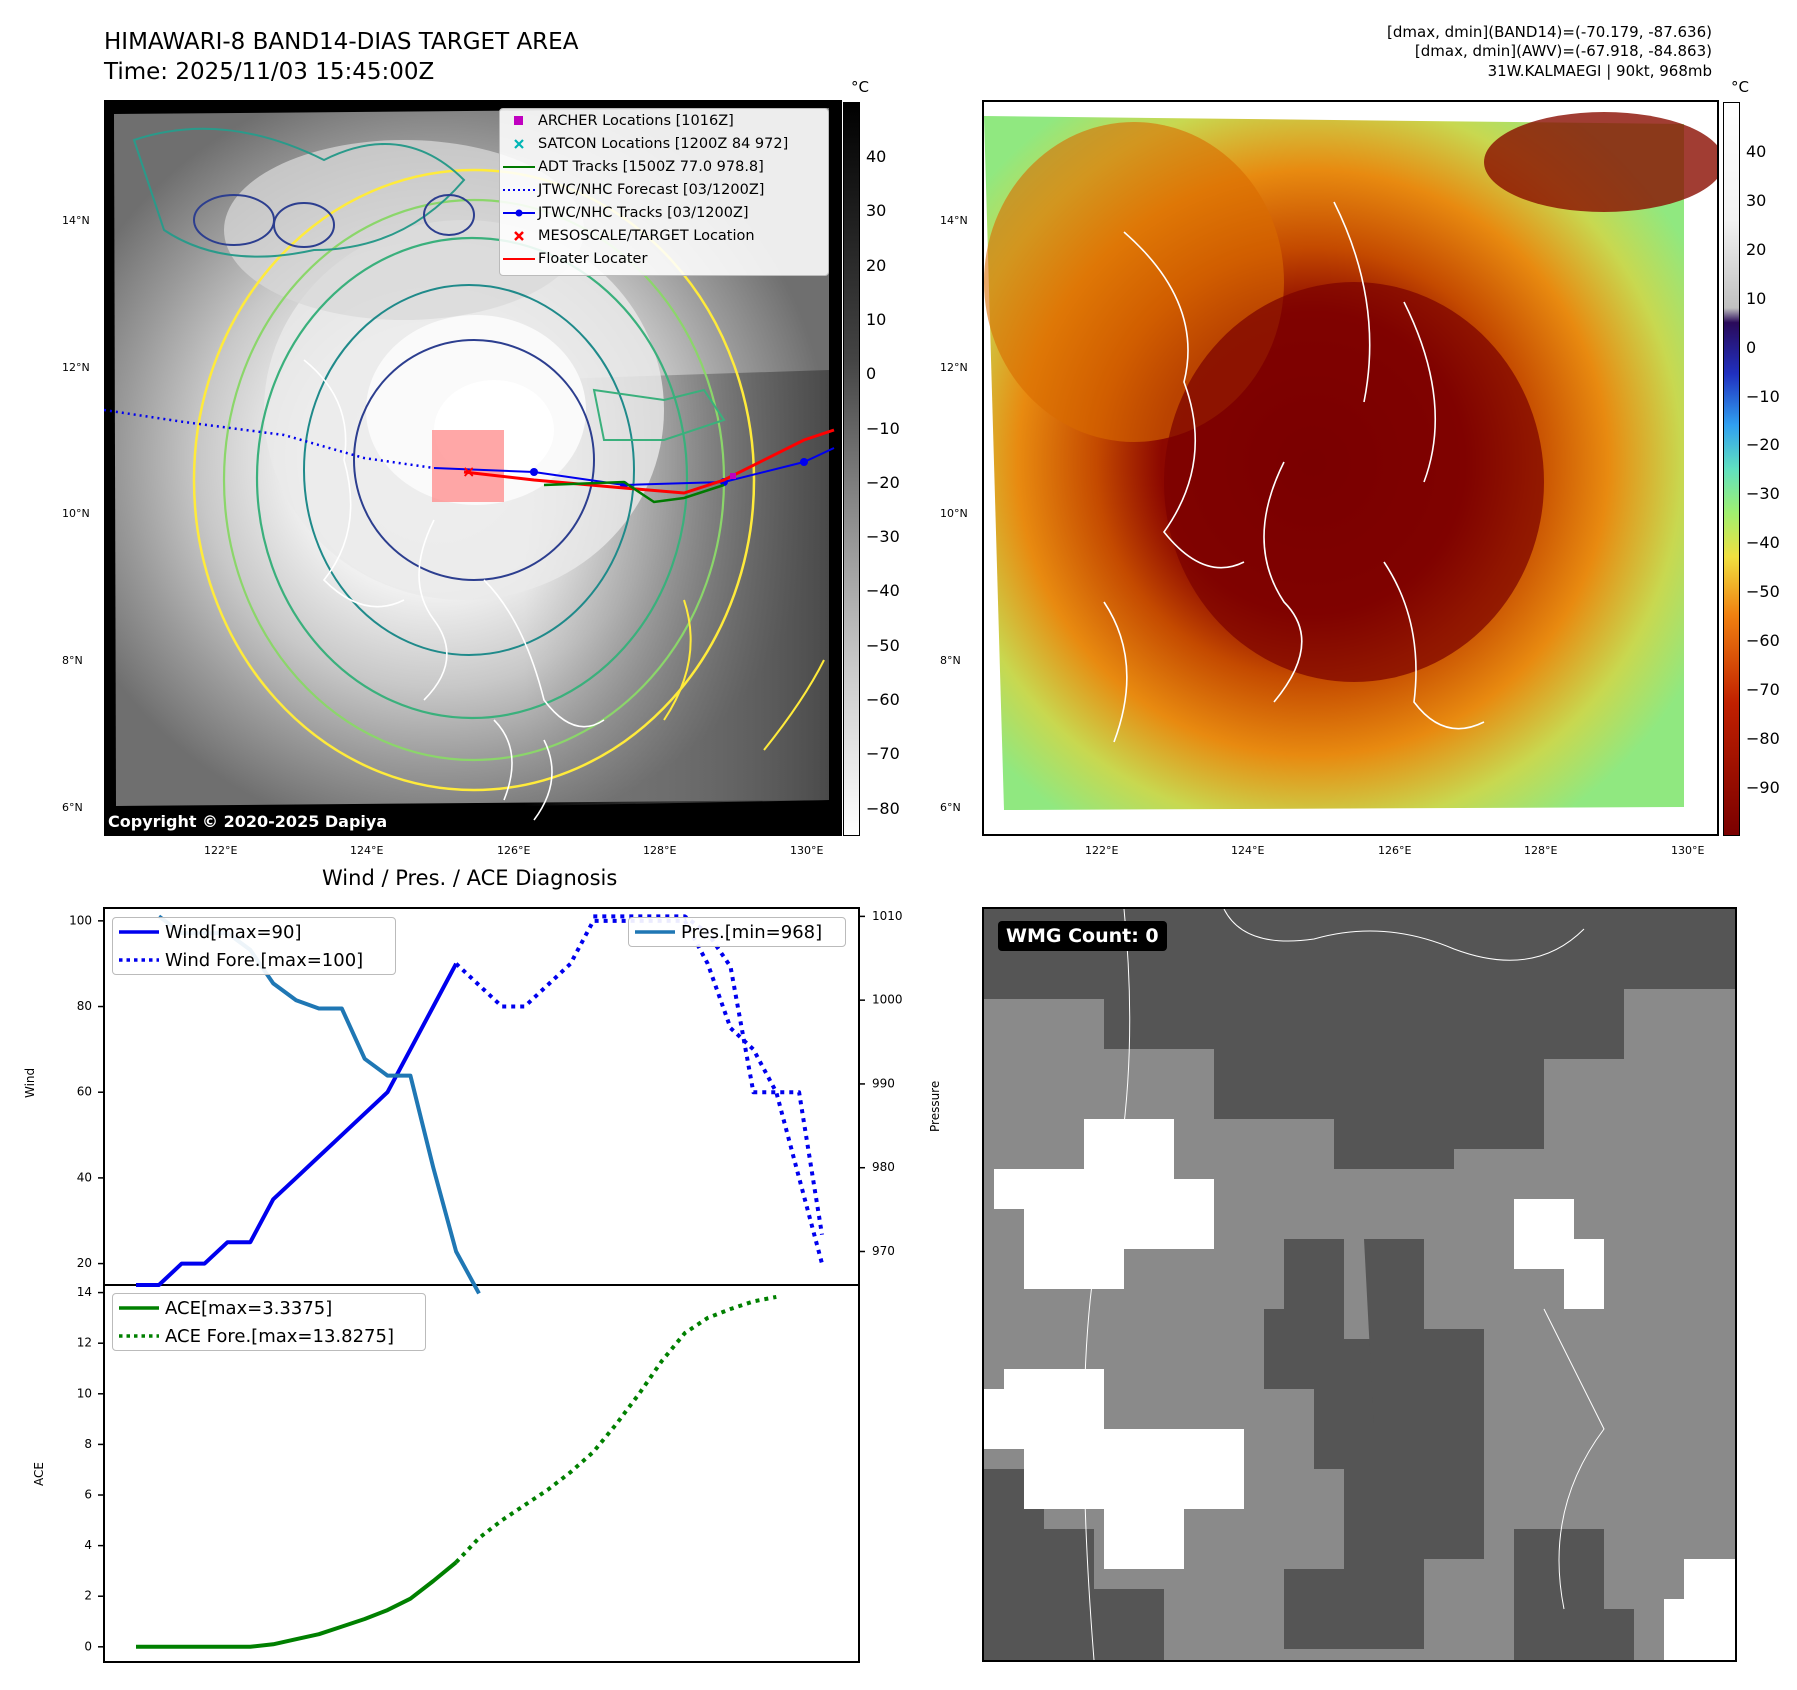 The image size is (1797, 1690). I want to click on colorbar-right-tick-label: 10, so click(1756, 298).